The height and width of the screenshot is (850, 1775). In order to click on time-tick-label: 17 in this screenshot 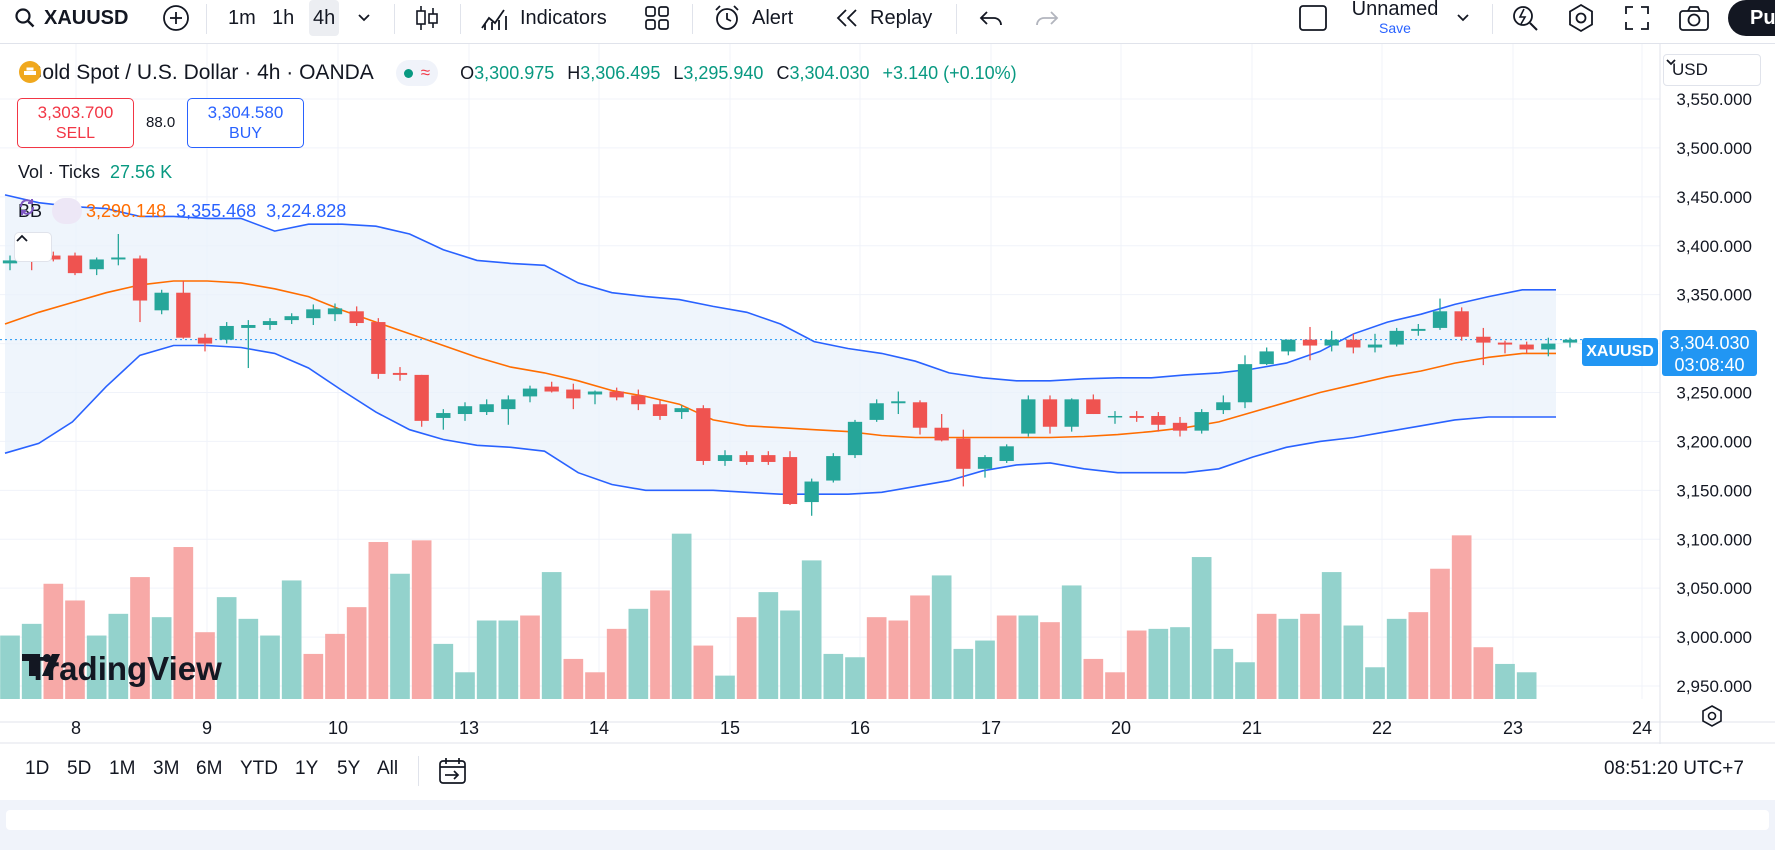, I will do `click(991, 728)`.